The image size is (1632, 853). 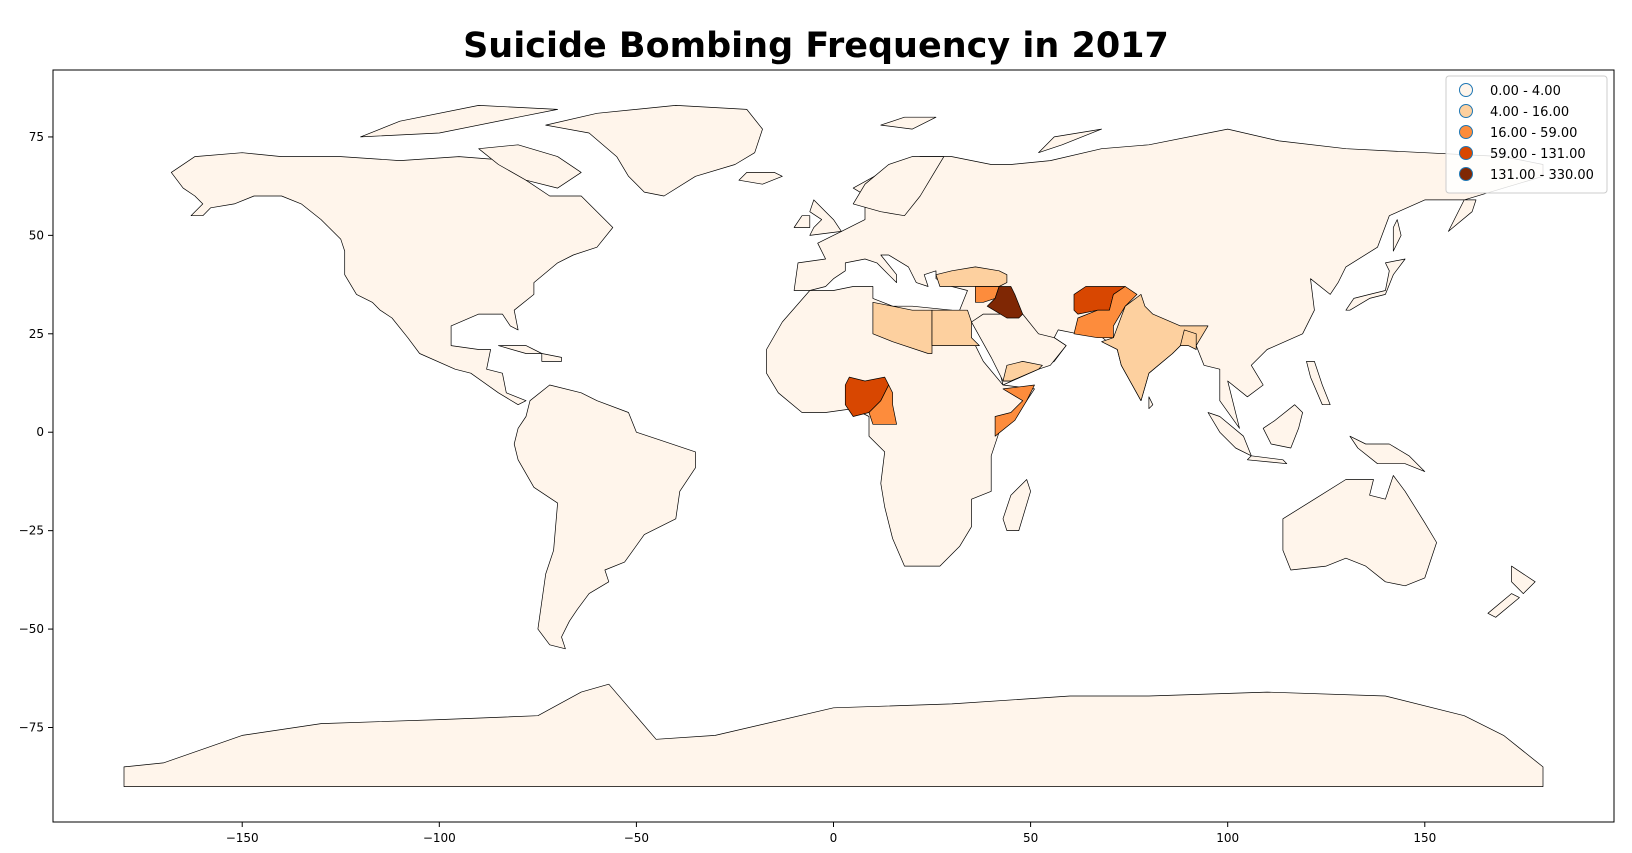 What do you see at coordinates (36, 334) in the screenshot?
I see `y-tick-label: 25` at bounding box center [36, 334].